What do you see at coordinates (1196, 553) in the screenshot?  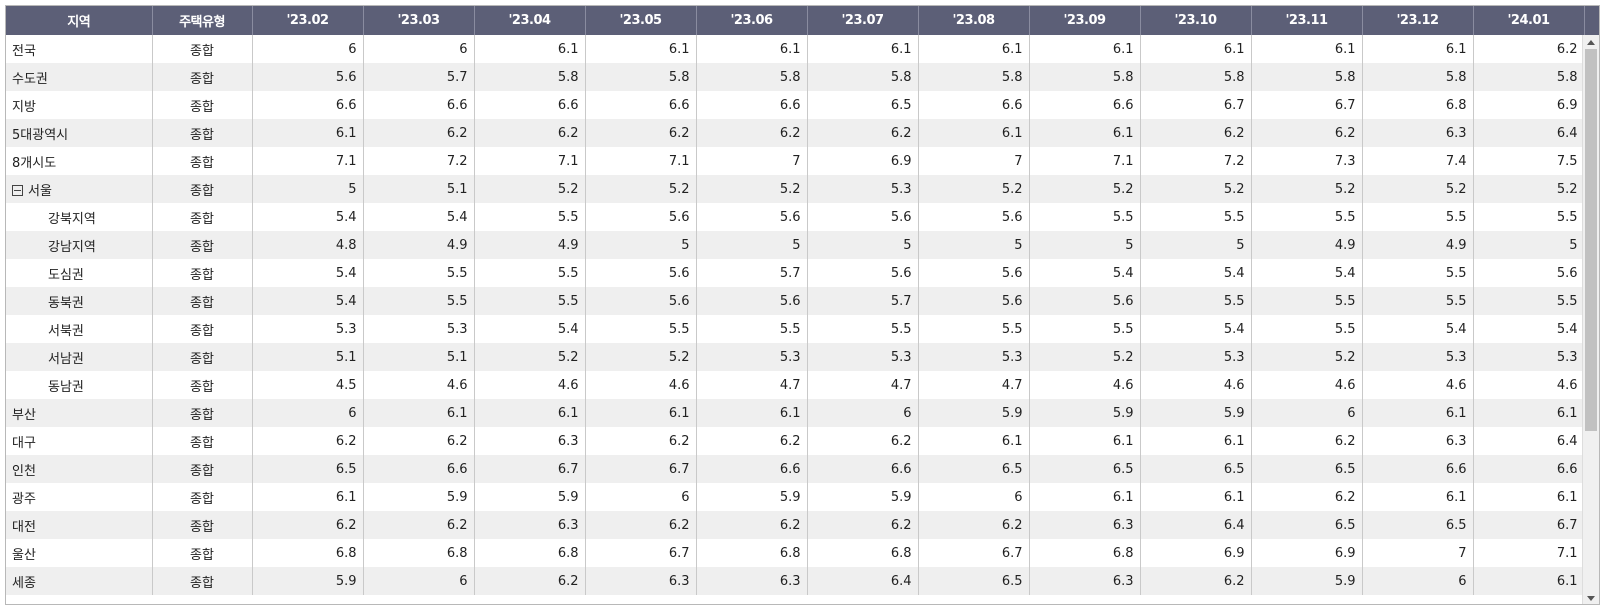 I see `value-cell: 6.9` at bounding box center [1196, 553].